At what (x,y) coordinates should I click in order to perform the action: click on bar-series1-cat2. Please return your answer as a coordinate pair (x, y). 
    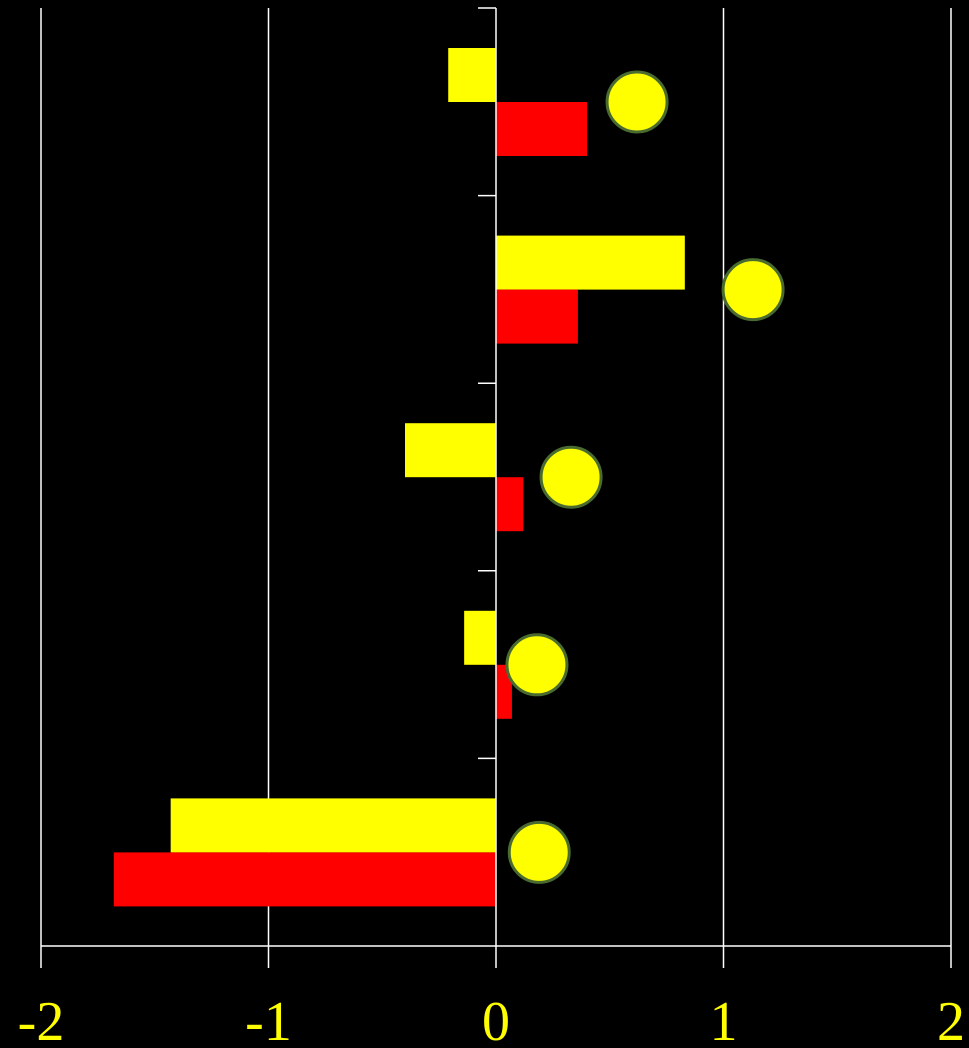
    Looking at the image, I should click on (590, 262).